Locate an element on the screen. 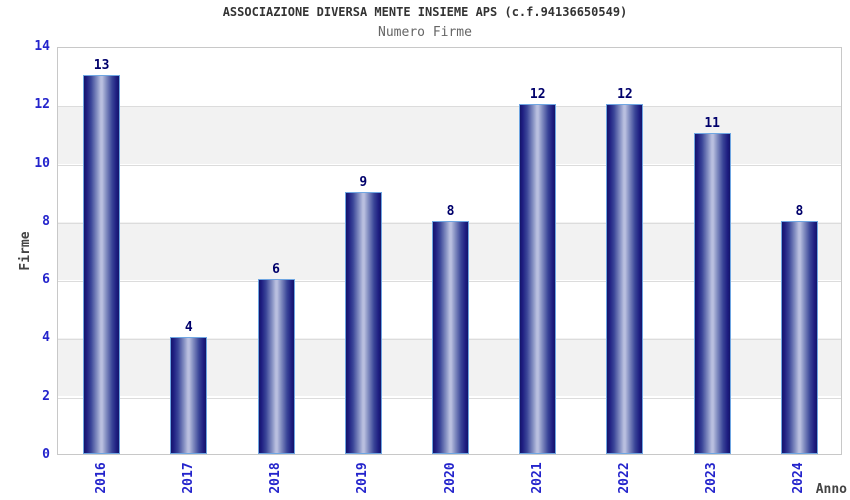  x-tick-label: 2016 is located at coordinates (101, 478).